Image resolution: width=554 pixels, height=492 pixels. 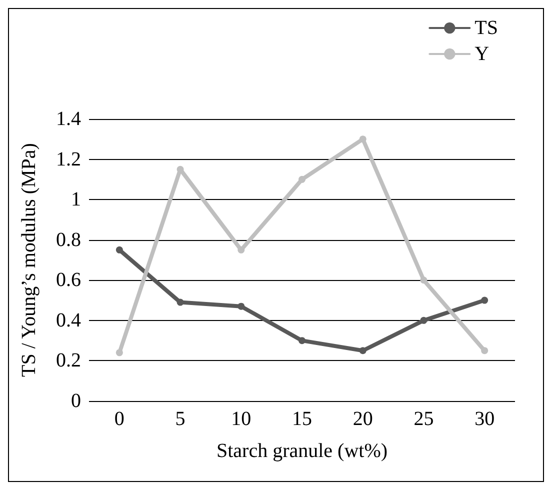 What do you see at coordinates (486, 28) in the screenshot?
I see `legend-label: TS` at bounding box center [486, 28].